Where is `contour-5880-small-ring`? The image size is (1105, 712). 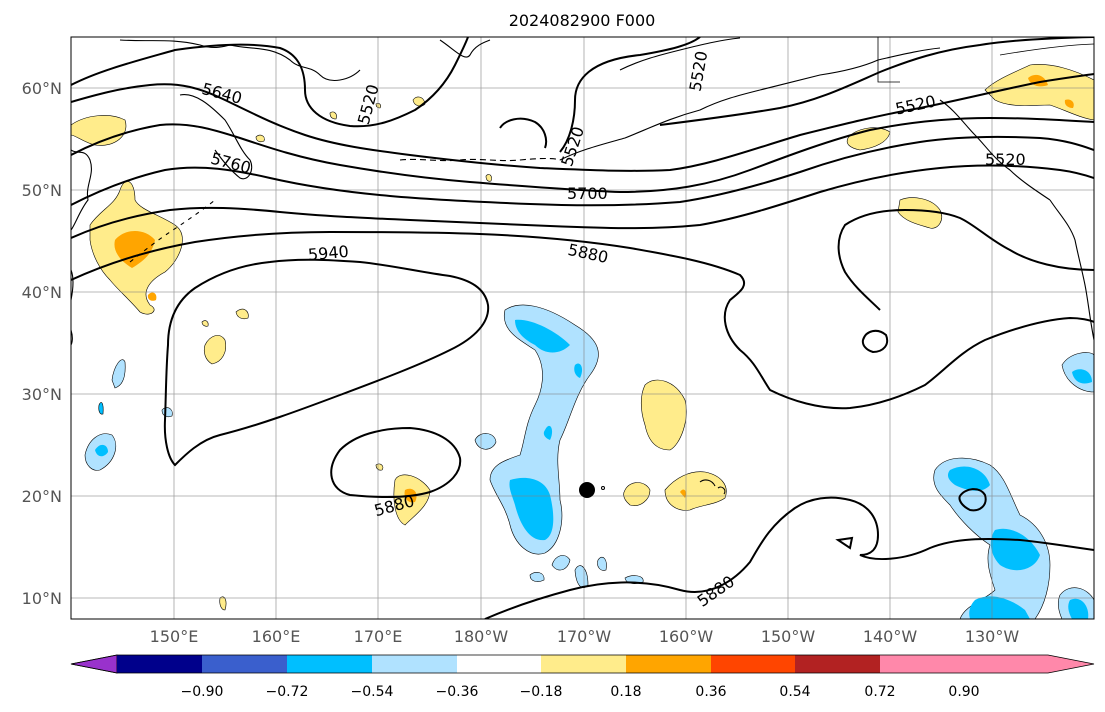
contour-5880-small-ring is located at coordinates (875, 341).